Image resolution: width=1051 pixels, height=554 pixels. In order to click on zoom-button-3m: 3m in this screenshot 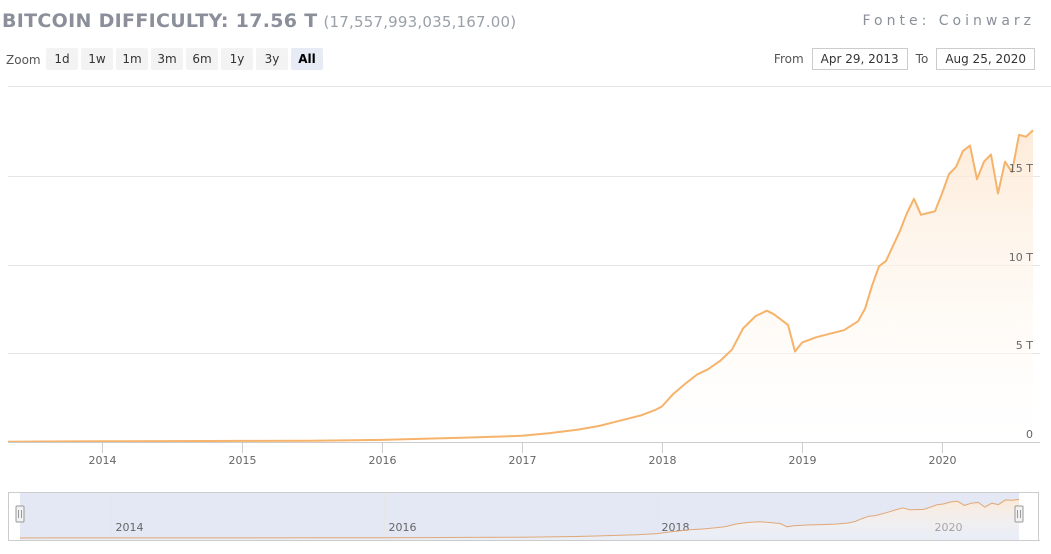, I will do `click(167, 59)`.